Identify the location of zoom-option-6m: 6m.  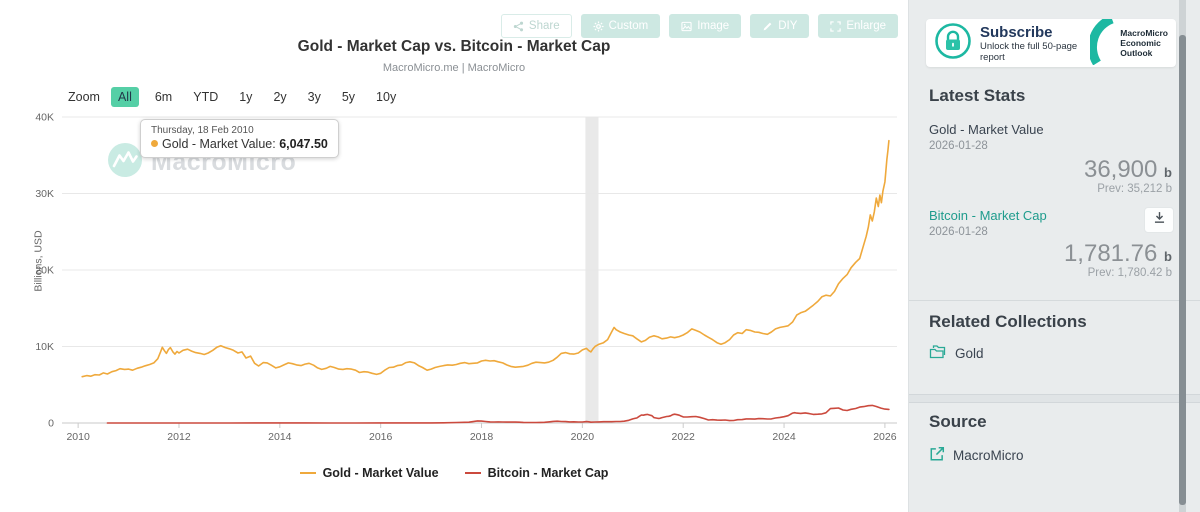
(163, 97).